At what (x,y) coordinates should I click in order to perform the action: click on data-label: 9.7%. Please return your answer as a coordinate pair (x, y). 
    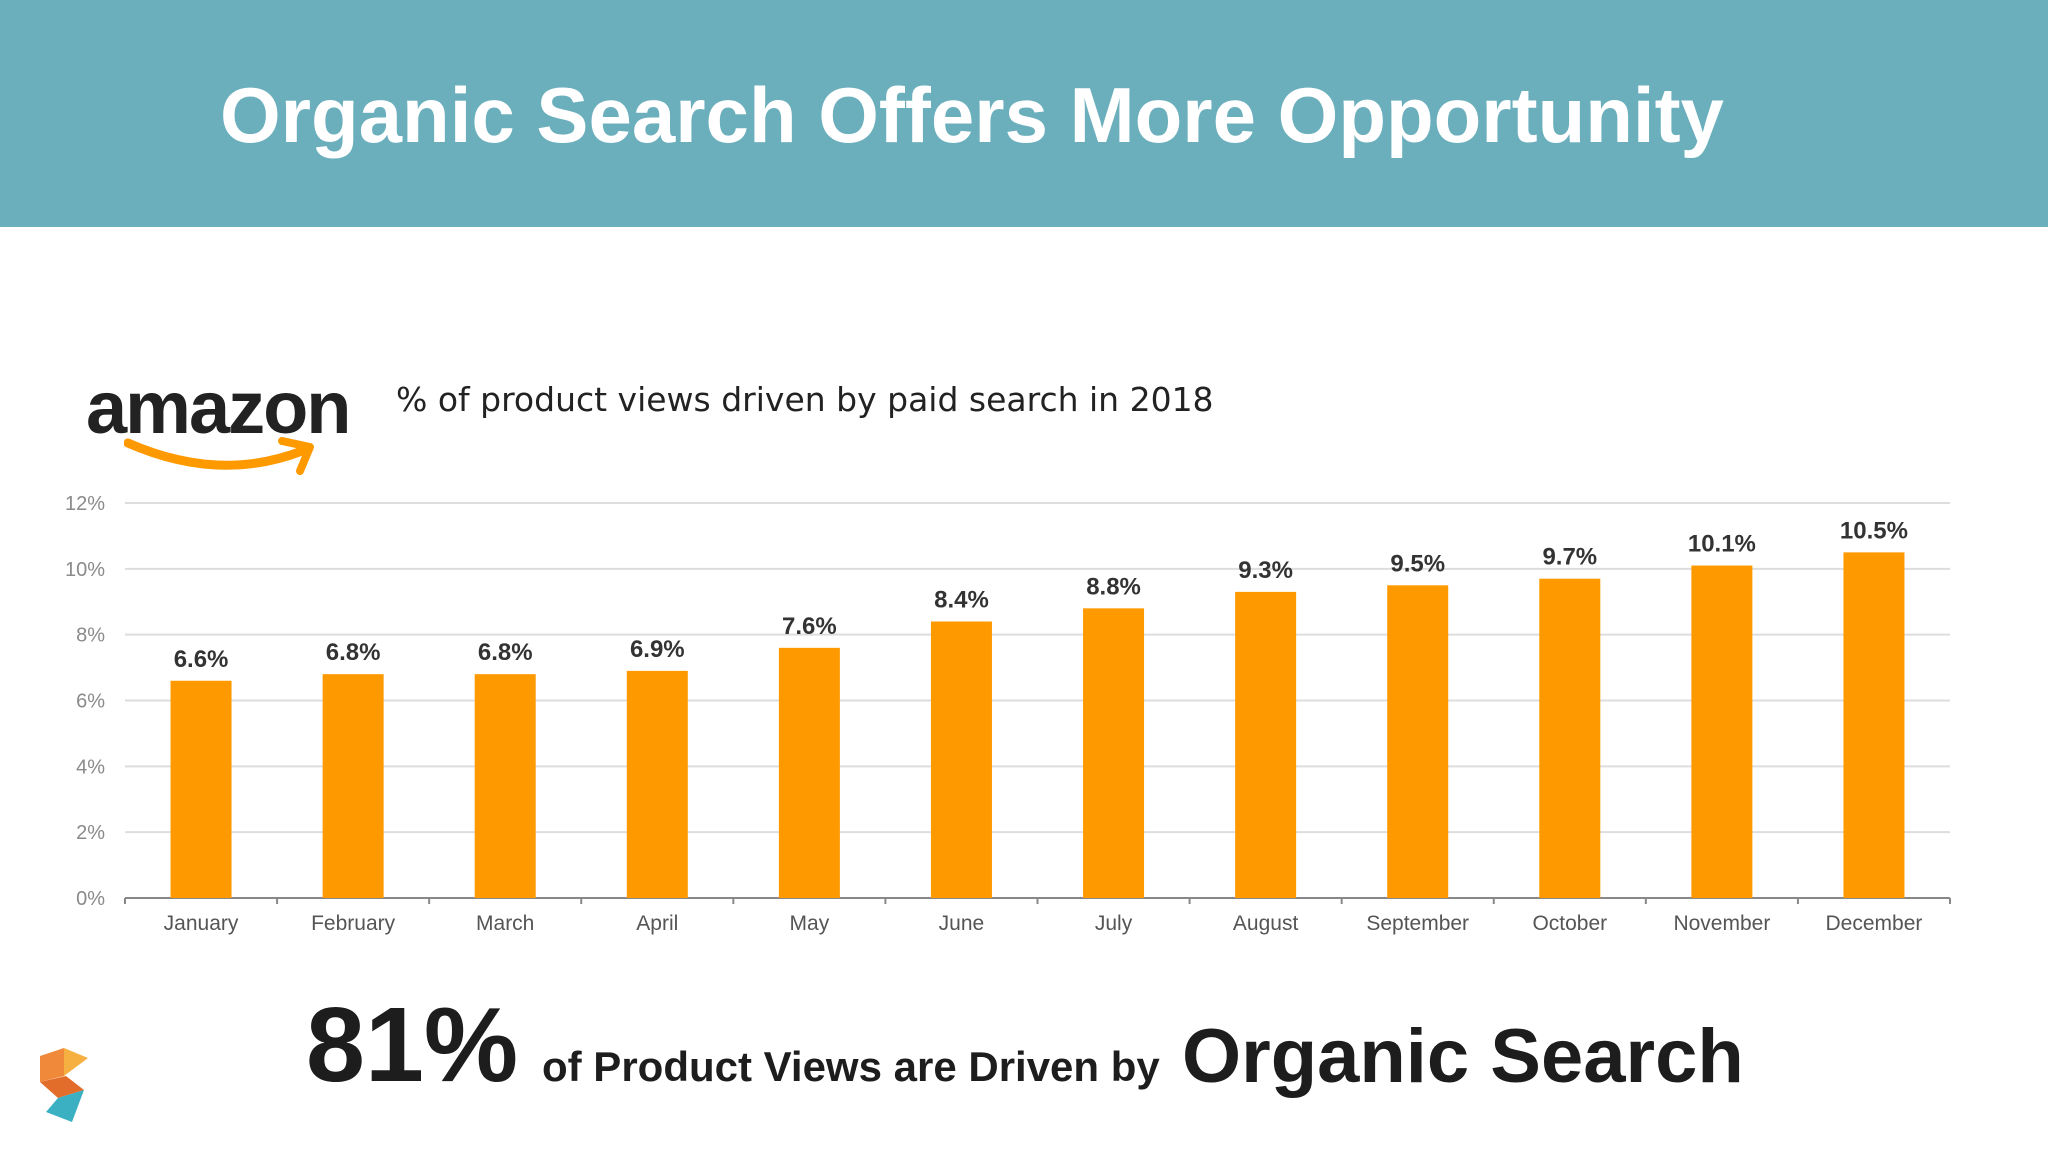
    Looking at the image, I should click on (1569, 557).